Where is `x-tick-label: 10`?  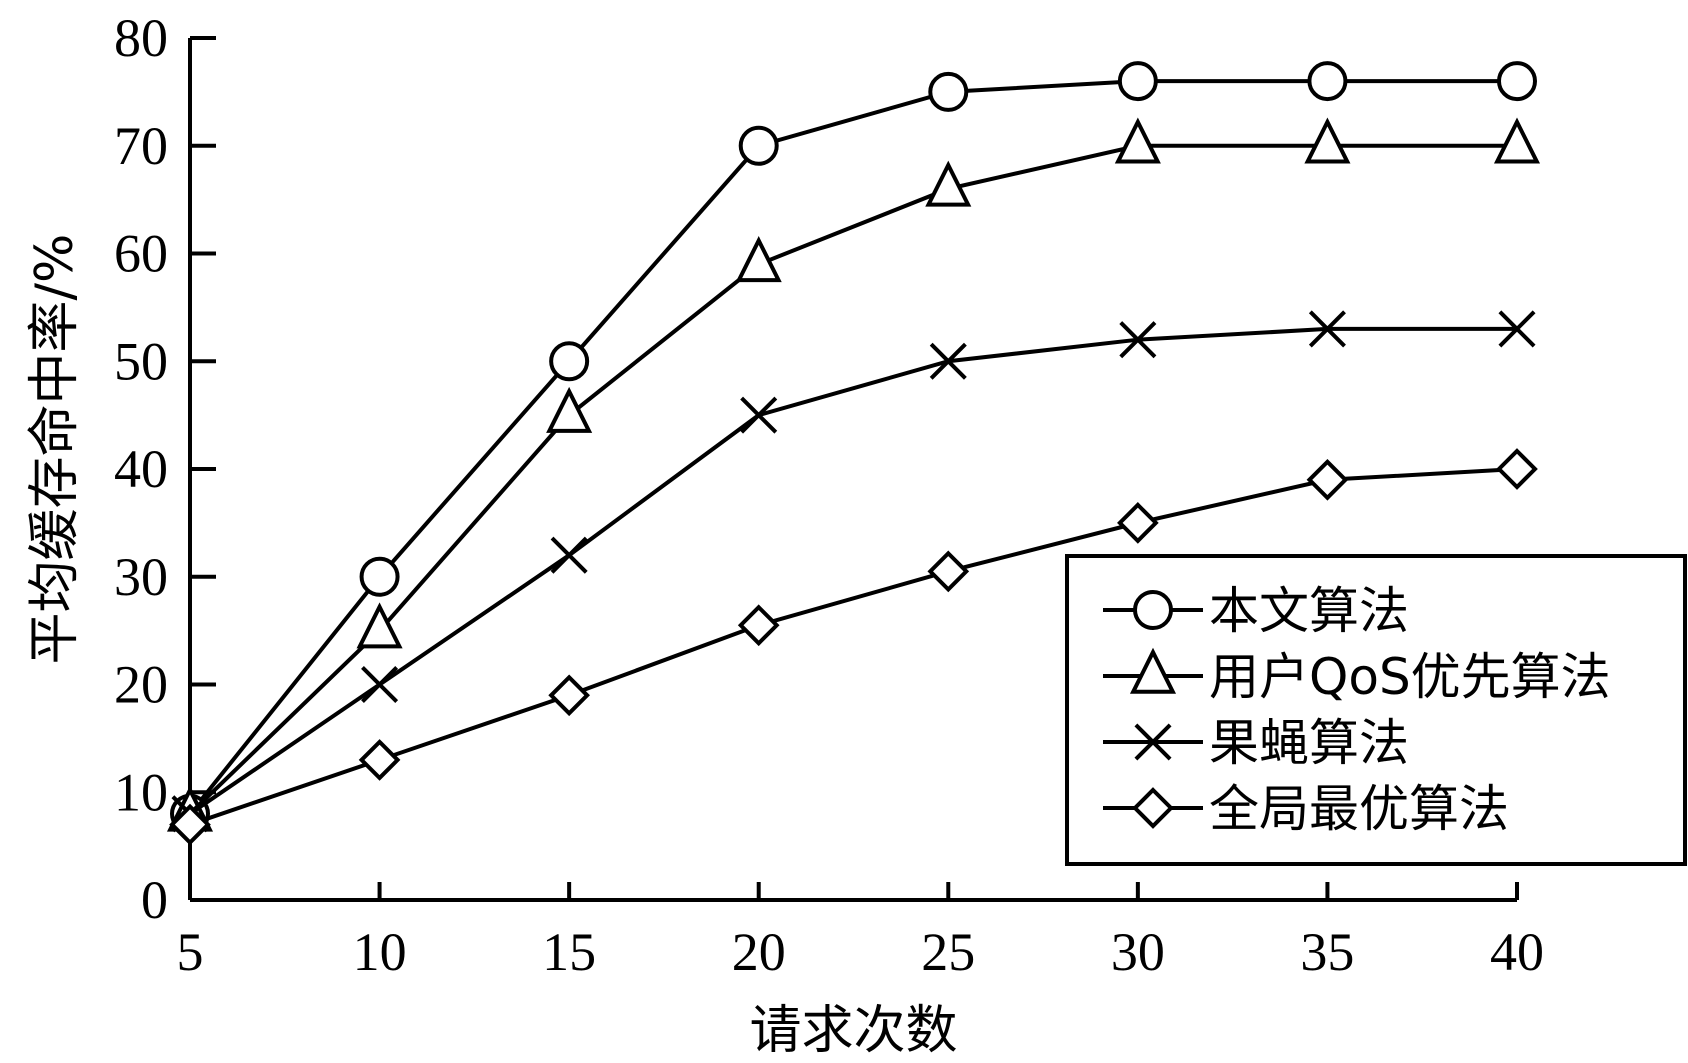 x-tick-label: 10 is located at coordinates (380, 952).